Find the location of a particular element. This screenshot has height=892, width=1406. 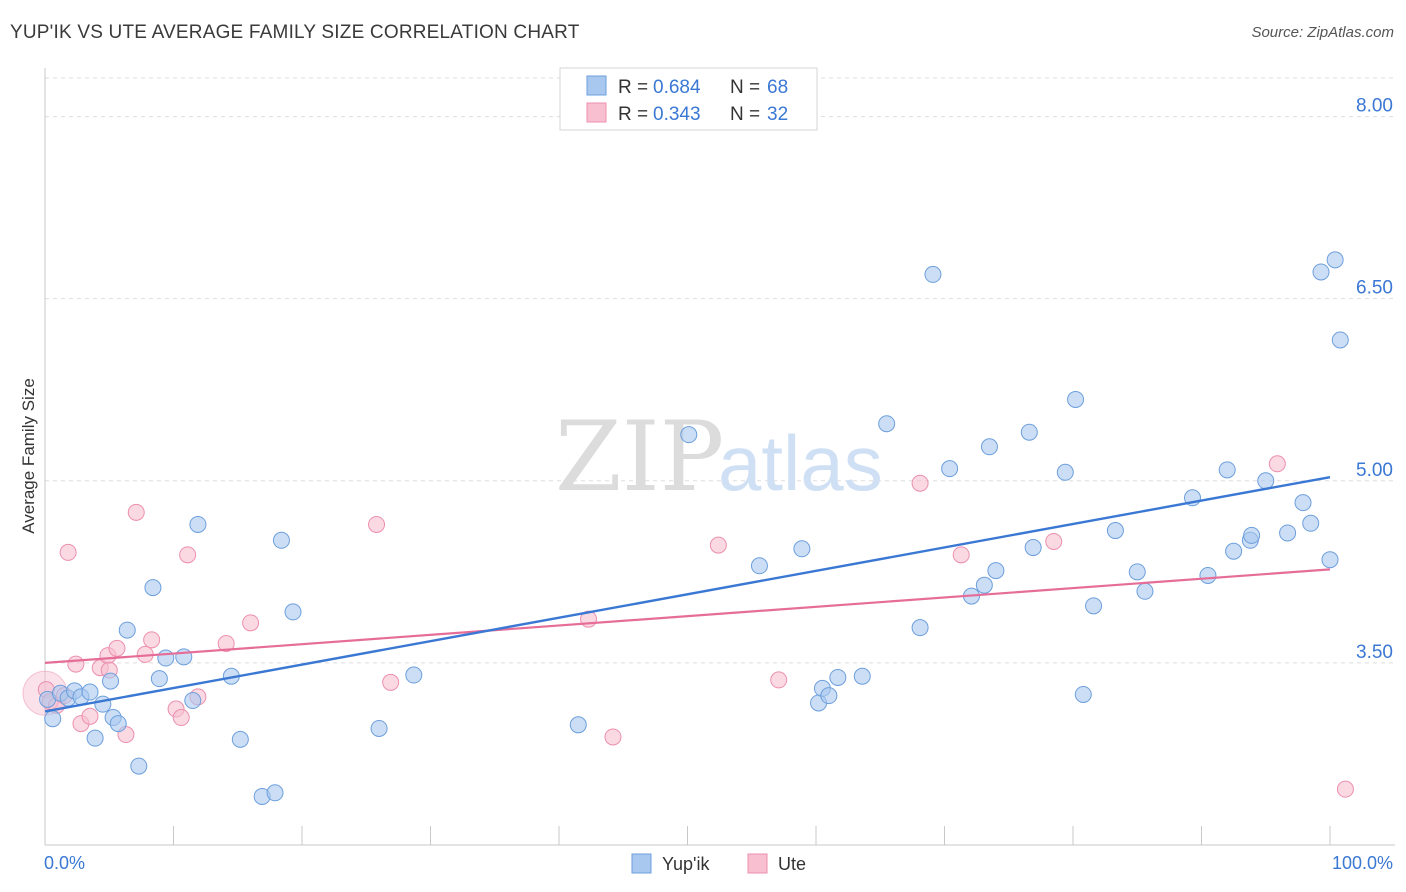

y-tick-label: 3.50 is located at coordinates (1374, 652).